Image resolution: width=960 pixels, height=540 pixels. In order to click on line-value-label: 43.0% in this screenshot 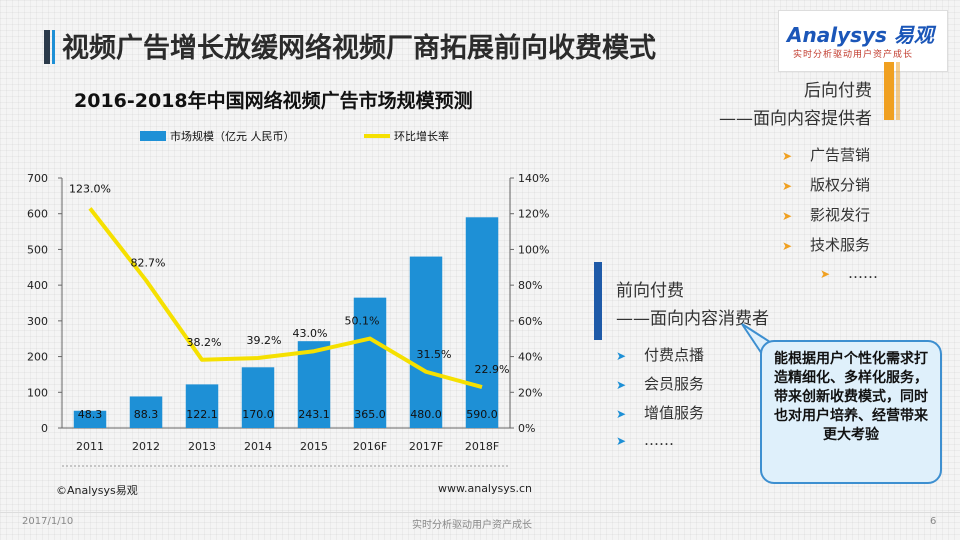, I will do `click(310, 333)`.